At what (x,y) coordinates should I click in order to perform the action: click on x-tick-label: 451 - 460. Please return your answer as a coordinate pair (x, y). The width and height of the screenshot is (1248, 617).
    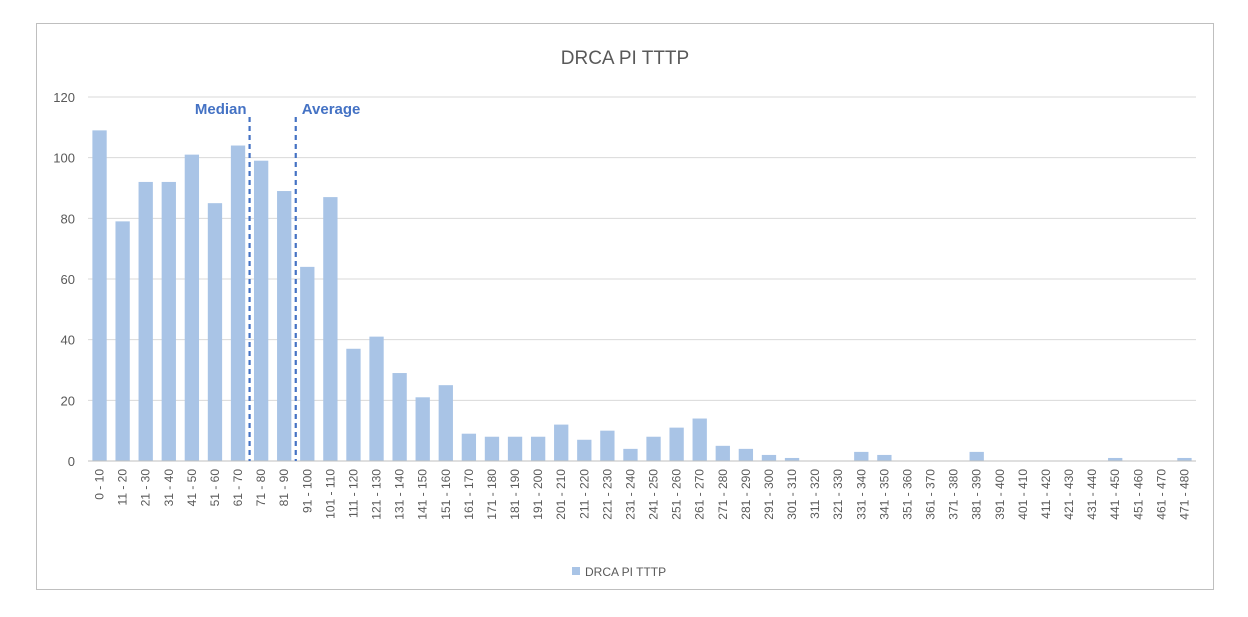
    Looking at the image, I should click on (1138, 494).